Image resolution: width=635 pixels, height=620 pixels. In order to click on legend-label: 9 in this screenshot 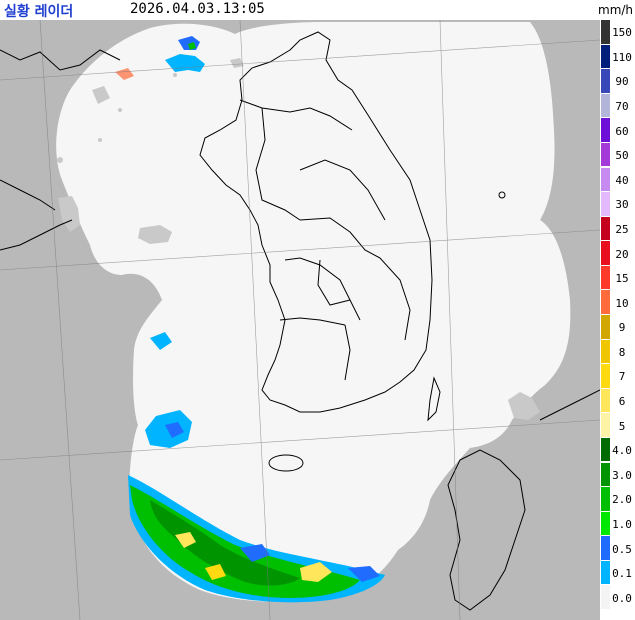, I will do `click(622, 328)`.